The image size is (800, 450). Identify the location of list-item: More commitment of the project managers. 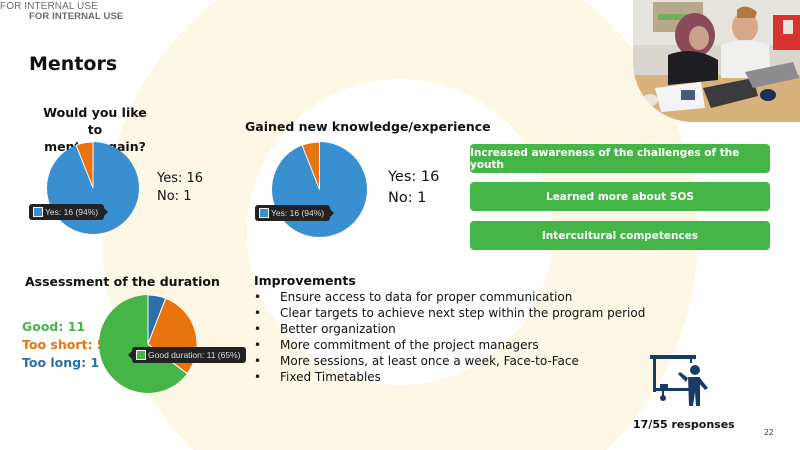
(449, 345).